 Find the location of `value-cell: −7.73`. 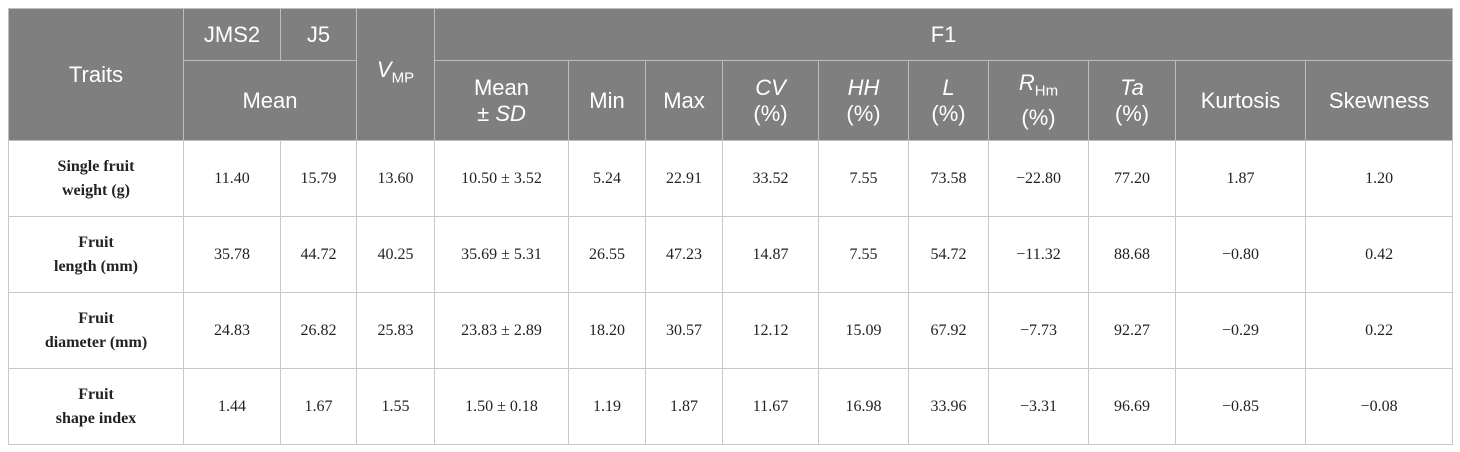

value-cell: −7.73 is located at coordinates (1038, 330).